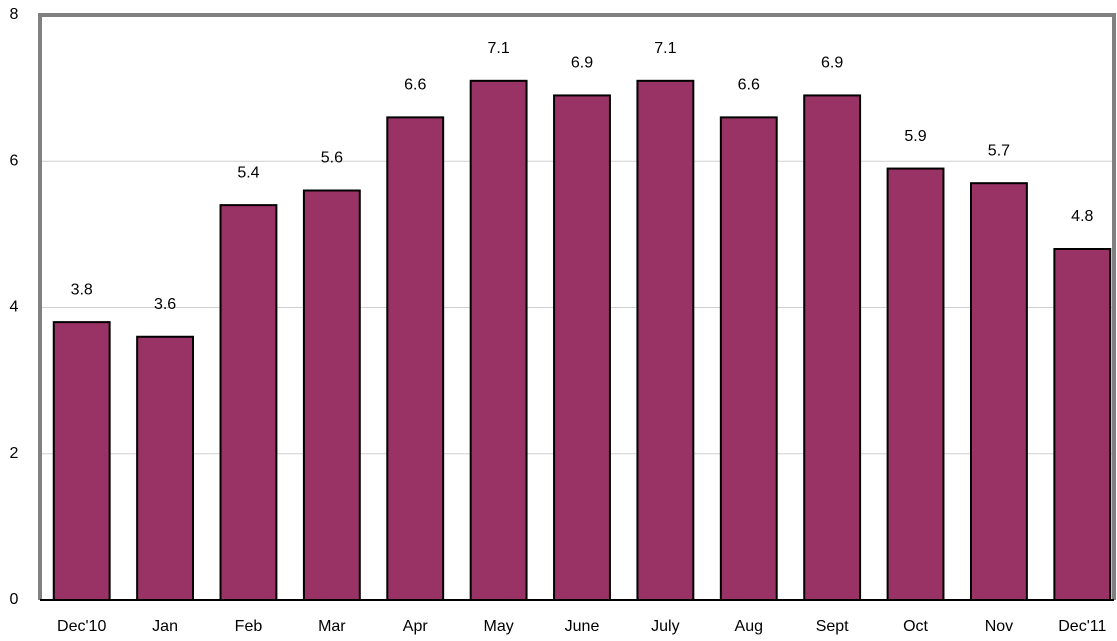 This screenshot has height=641, width=1117. What do you see at coordinates (999, 626) in the screenshot?
I see `x-tick-label: Nov` at bounding box center [999, 626].